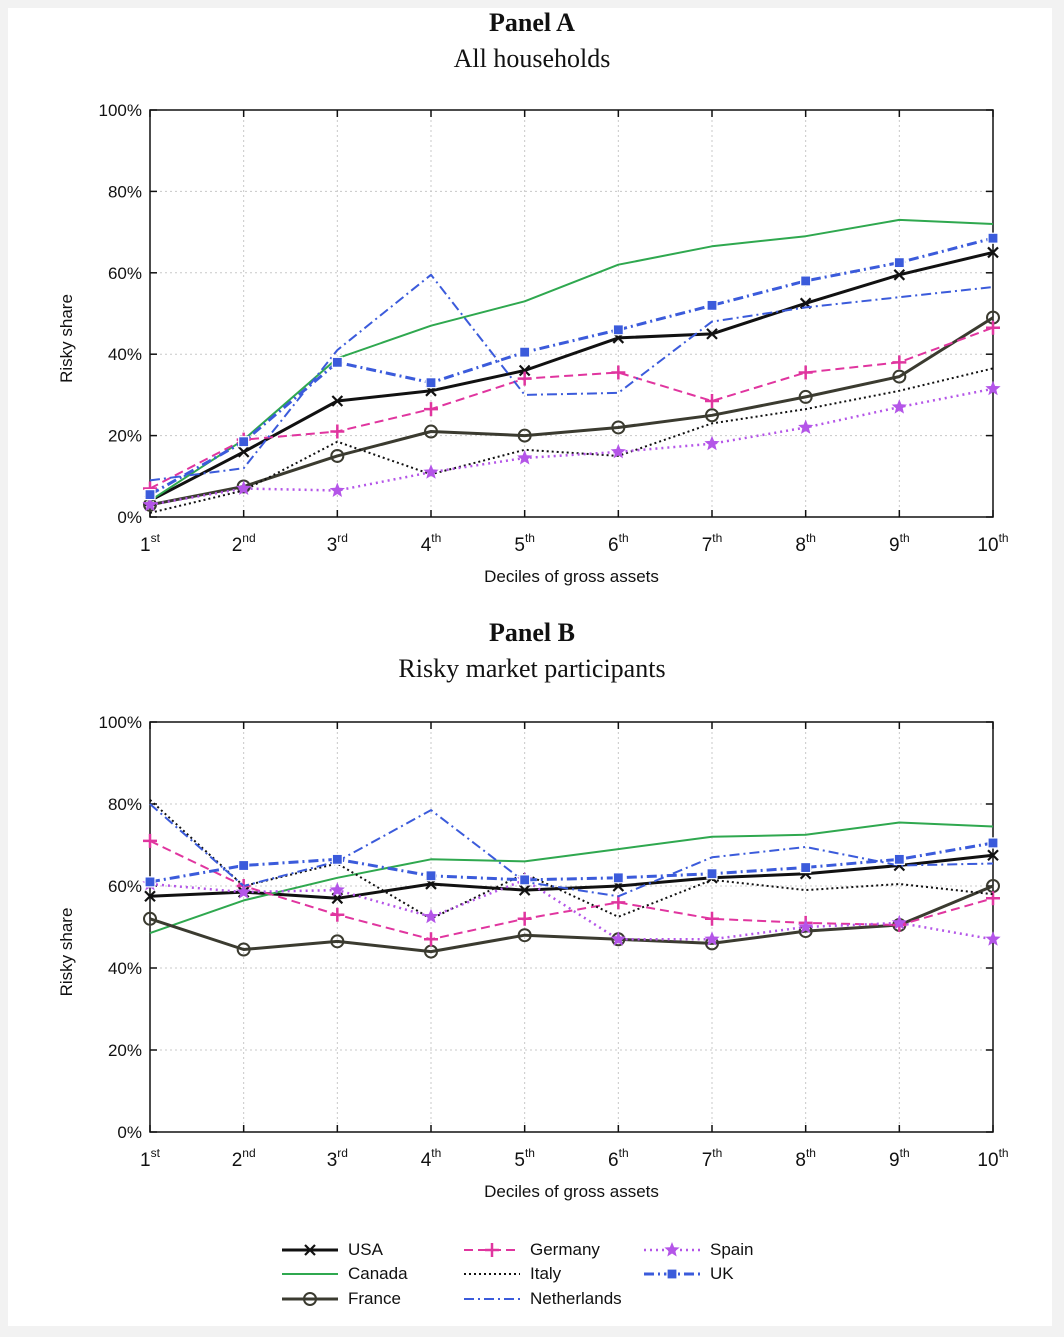 The image size is (1064, 1337). What do you see at coordinates (532, 632) in the screenshot?
I see `panel-b-title: Panel B` at bounding box center [532, 632].